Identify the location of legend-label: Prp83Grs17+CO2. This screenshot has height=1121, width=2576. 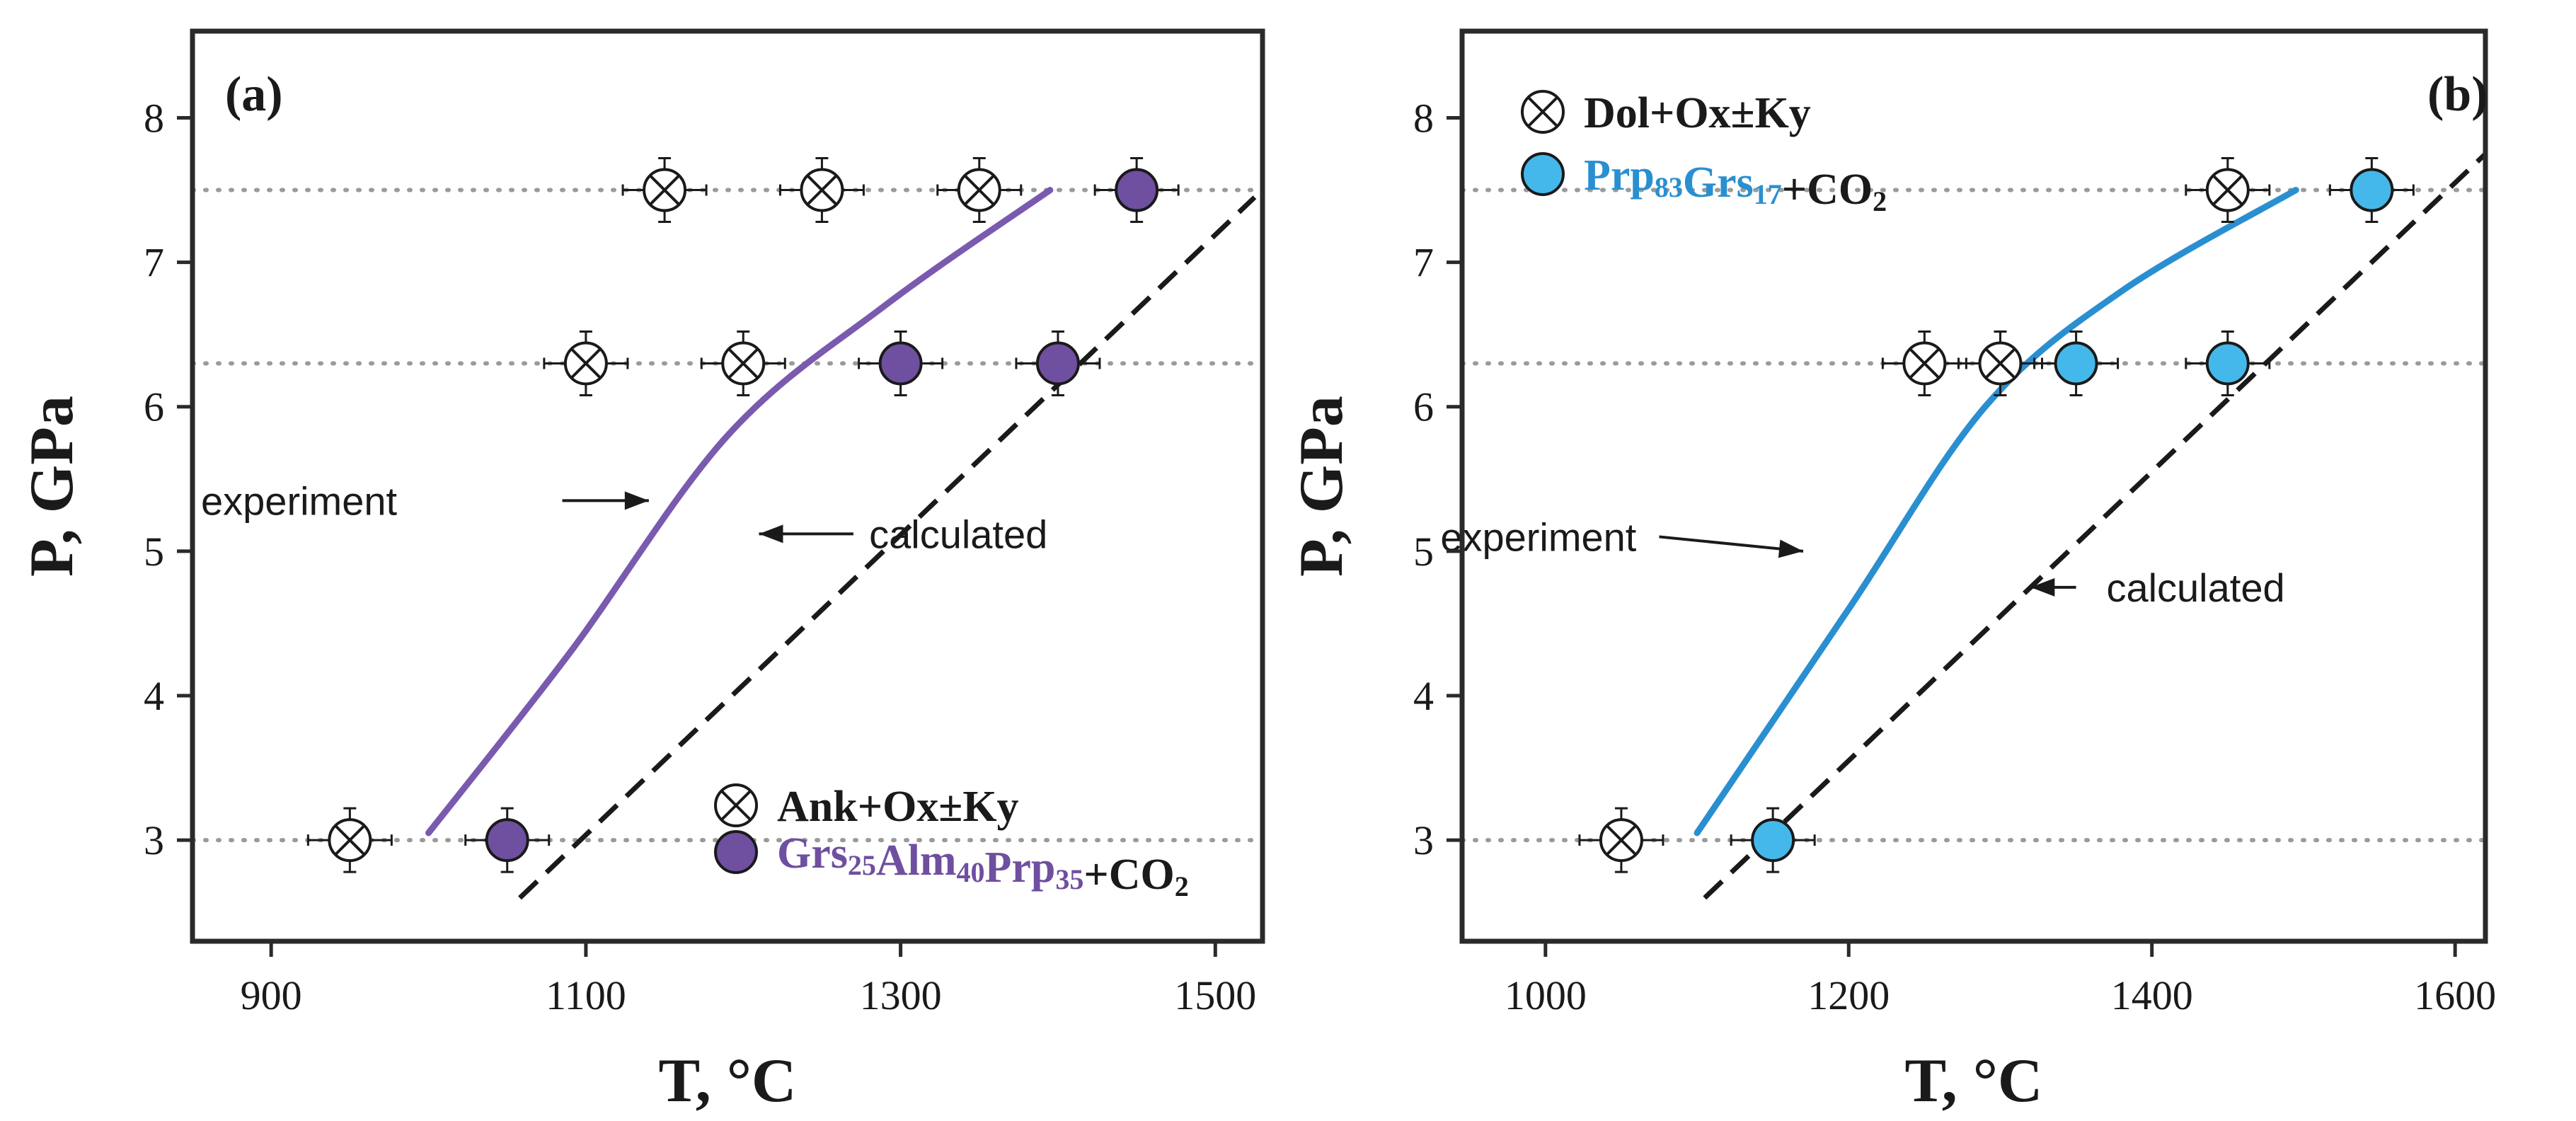
(1735, 184).